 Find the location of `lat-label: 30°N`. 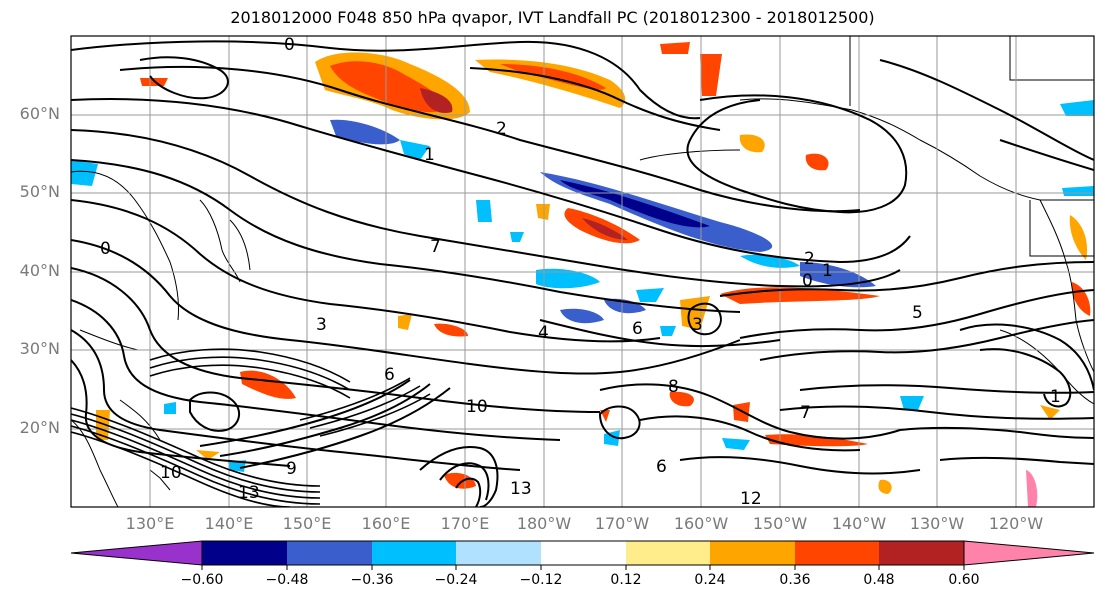

lat-label: 30°N is located at coordinates (39, 348).